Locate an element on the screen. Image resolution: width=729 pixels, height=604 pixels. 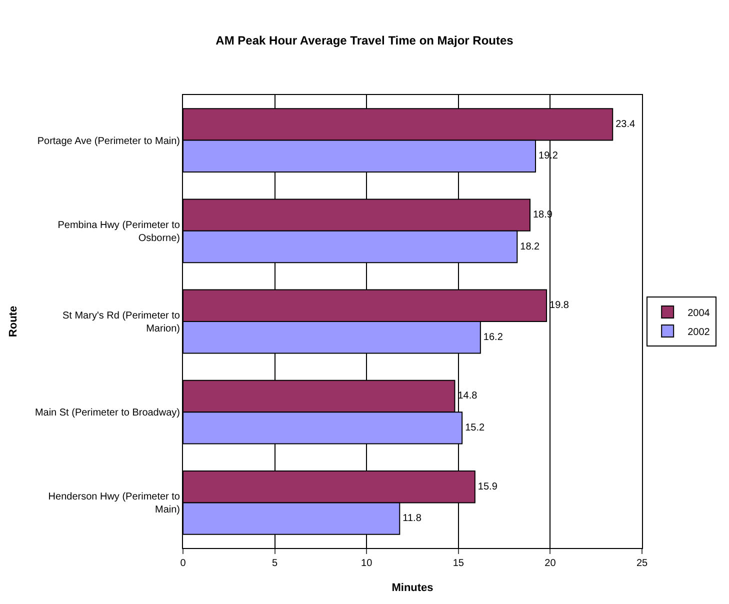
y-tick-label: Pembina Hwy (Perimeter to Osborne) is located at coordinates (119, 232).